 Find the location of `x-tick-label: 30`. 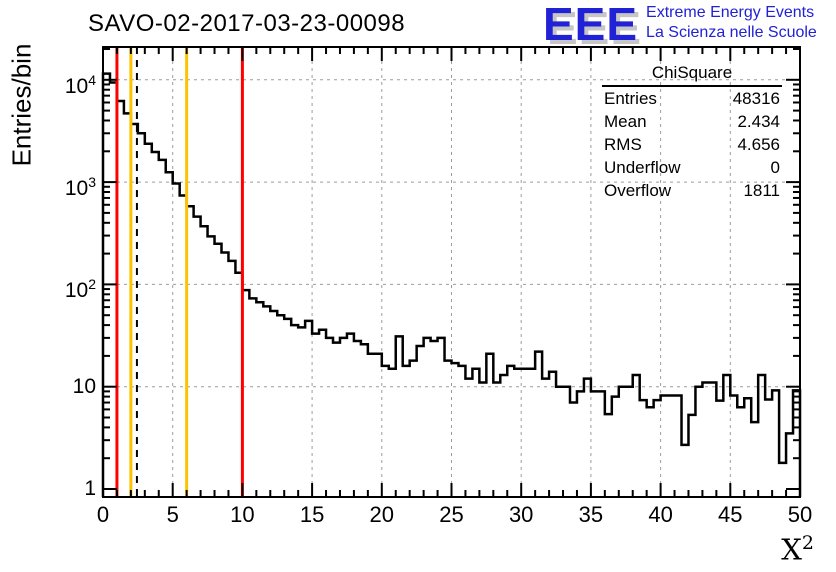

x-tick-label: 30 is located at coordinates (521, 514).